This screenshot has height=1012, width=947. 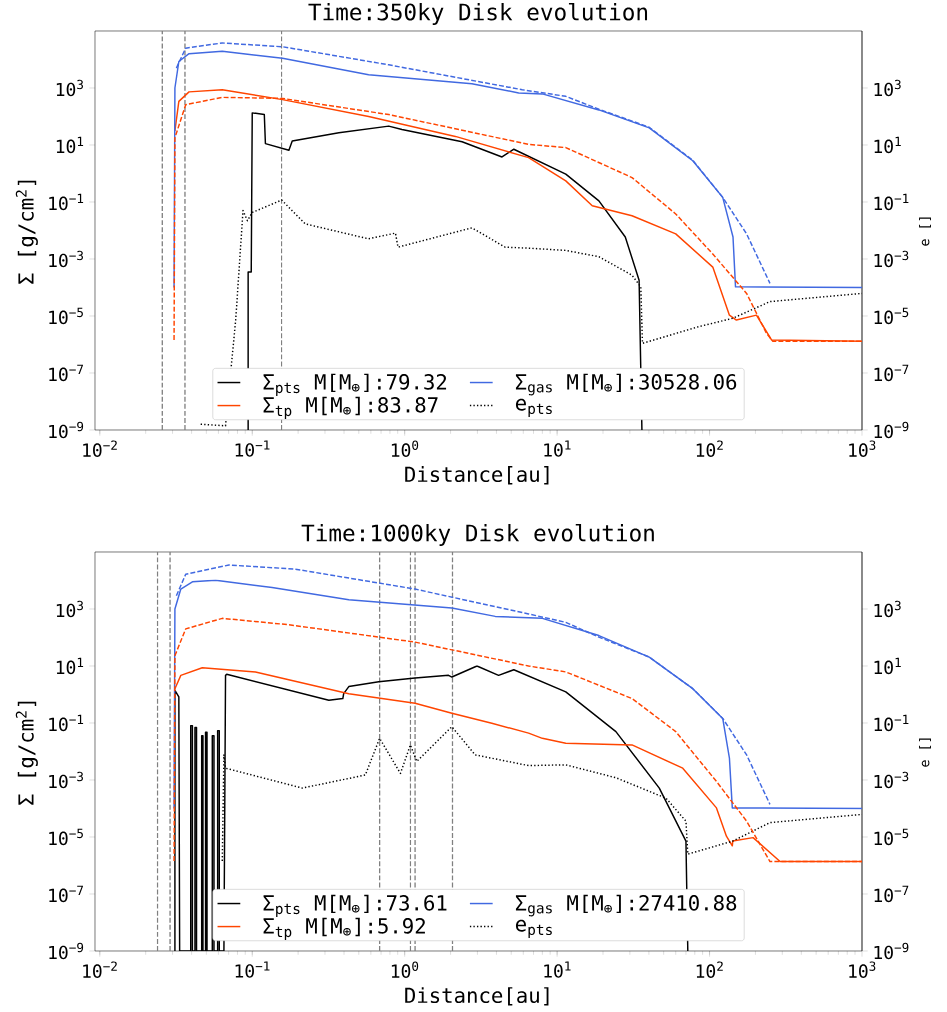 What do you see at coordinates (477, 534) in the screenshot?
I see `chart-title: Time:1000ky Disk evolution` at bounding box center [477, 534].